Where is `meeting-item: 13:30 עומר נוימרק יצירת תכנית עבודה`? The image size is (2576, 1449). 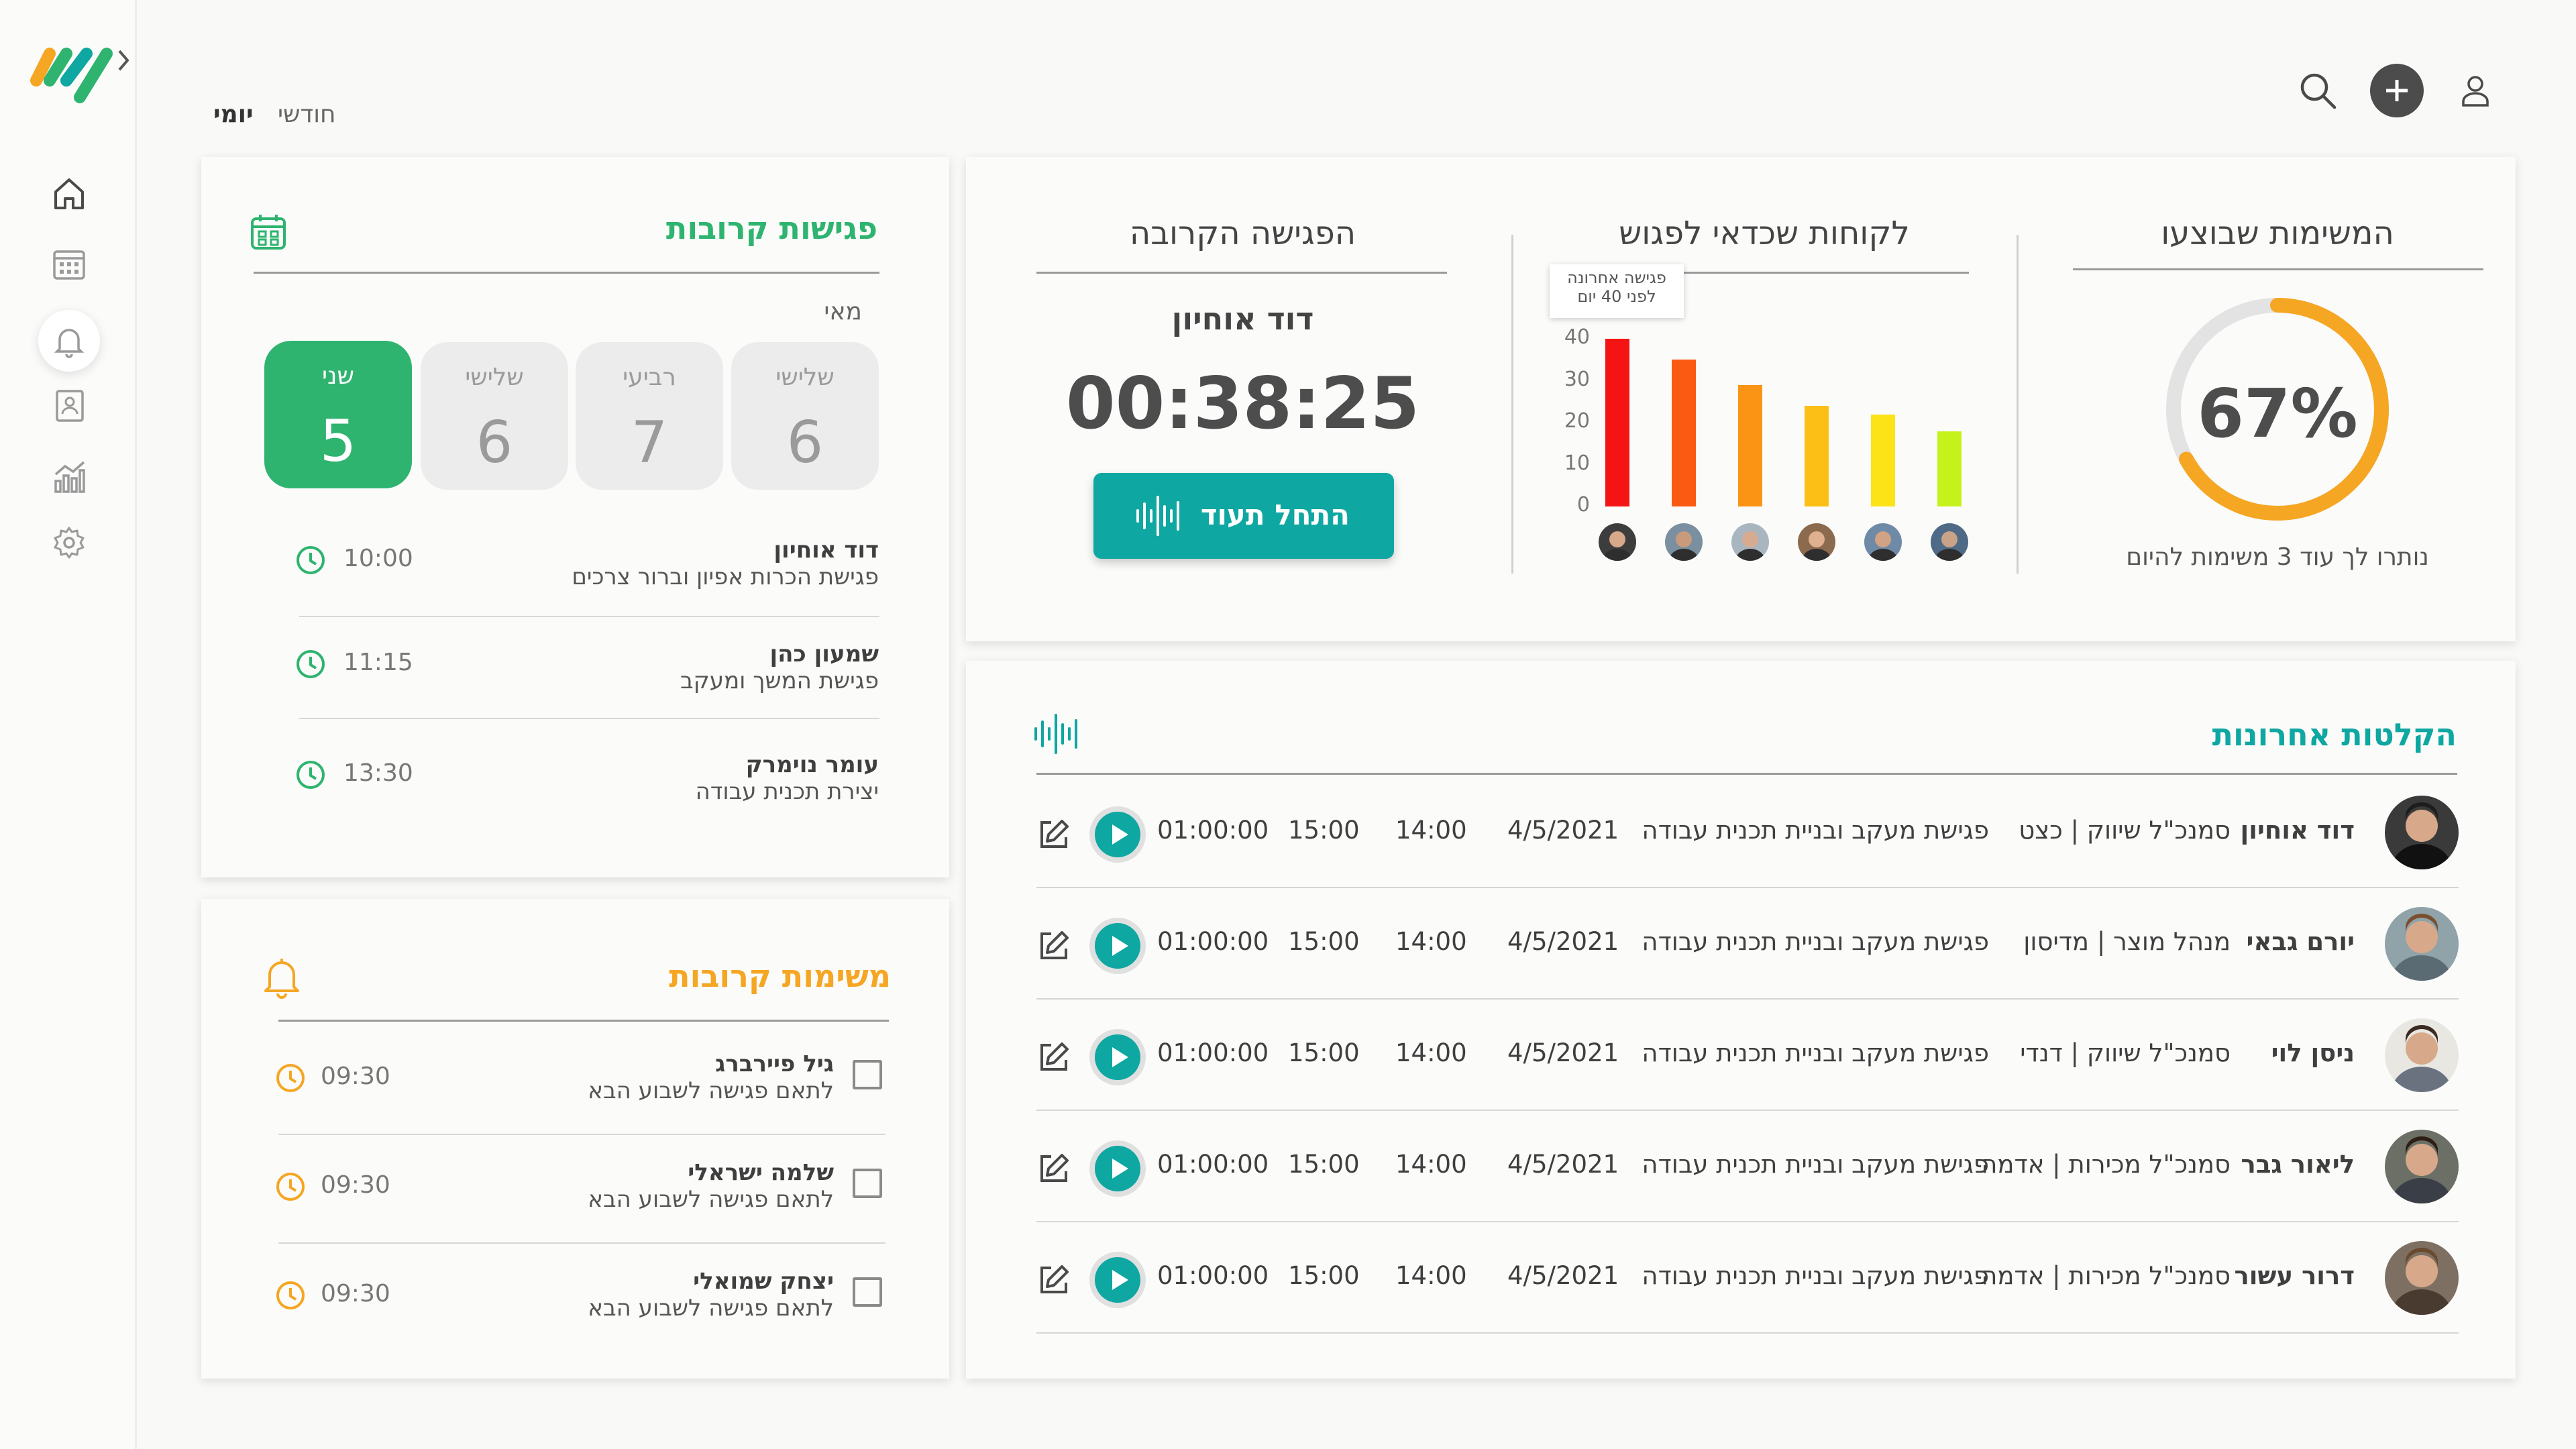 meeting-item: 13:30 עומר נוימרק יצירת תכנית עבודה is located at coordinates (587, 781).